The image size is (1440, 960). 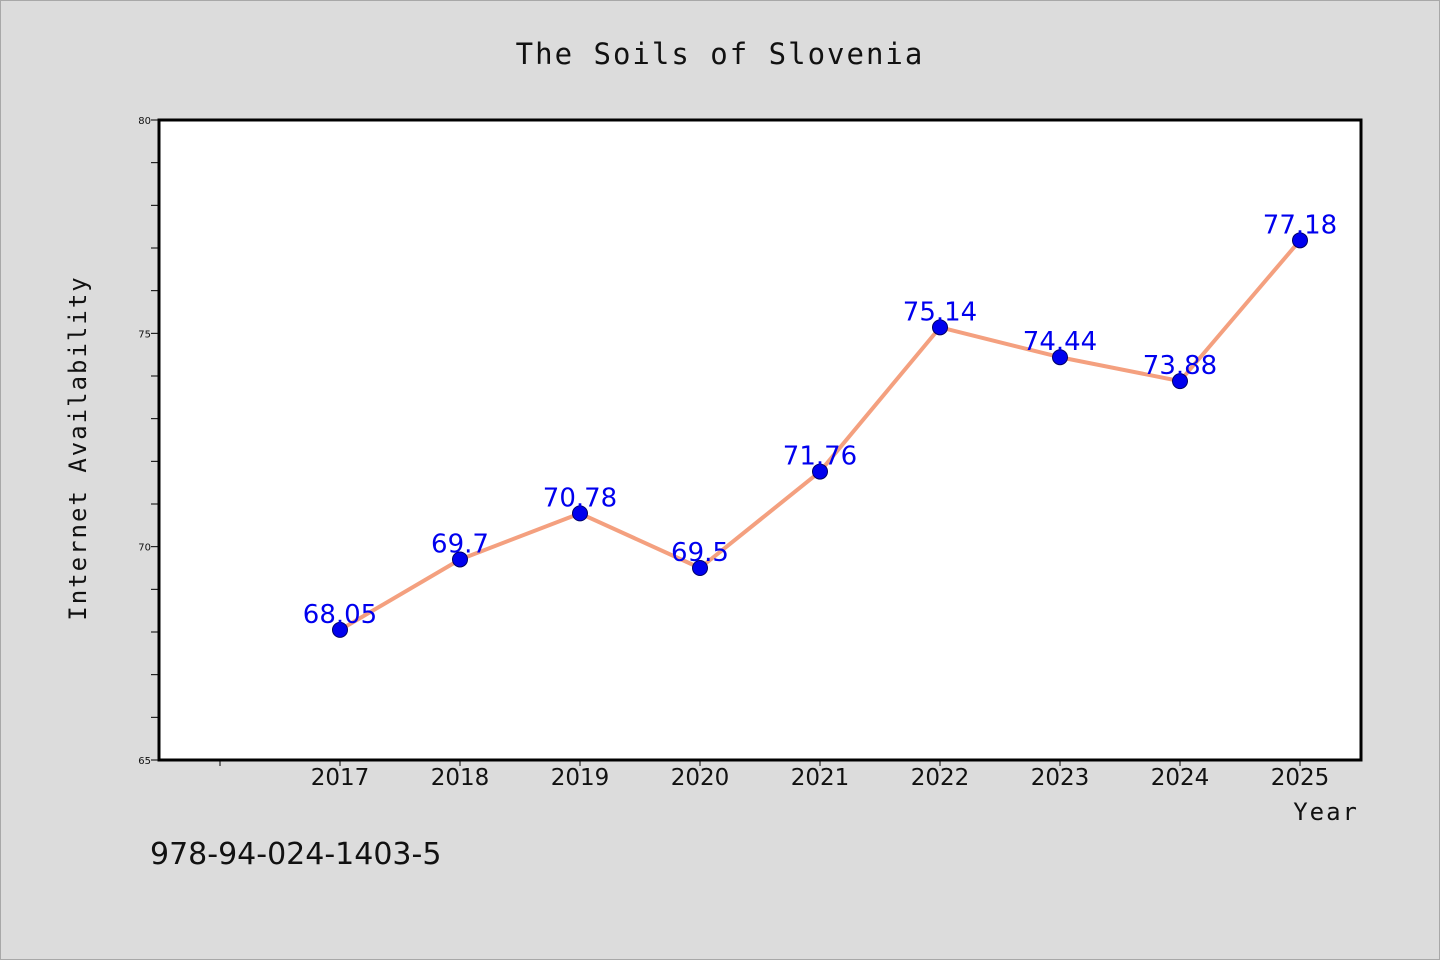 I want to click on x-tick-label: 2022, so click(x=940, y=778).